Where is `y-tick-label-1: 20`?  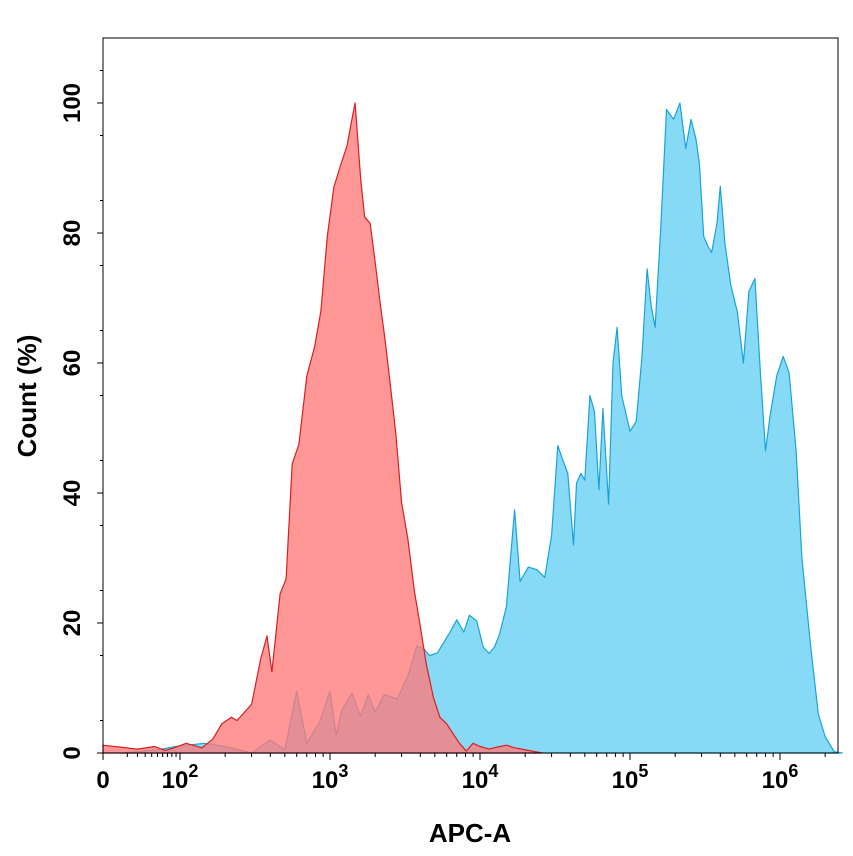
y-tick-label-1: 20 is located at coordinates (72, 623).